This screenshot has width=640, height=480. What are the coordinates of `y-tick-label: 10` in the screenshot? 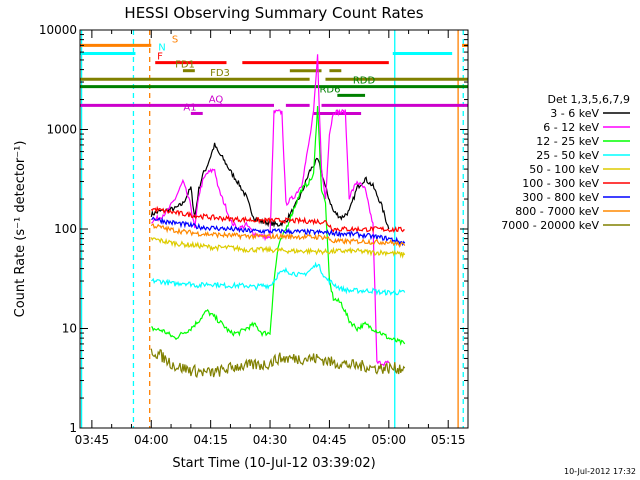 It's located at (69, 329).